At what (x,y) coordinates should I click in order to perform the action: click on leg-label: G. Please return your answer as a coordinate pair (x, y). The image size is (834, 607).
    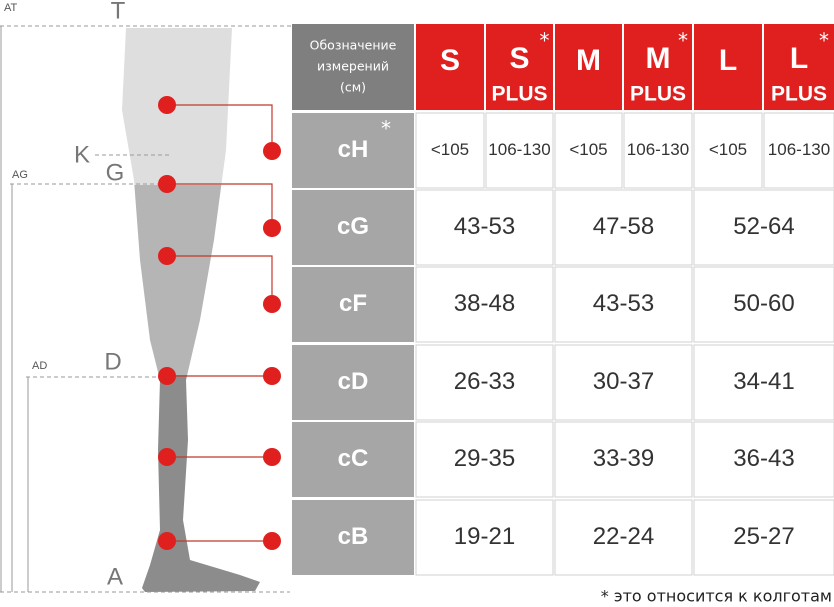
    Looking at the image, I should click on (115, 172).